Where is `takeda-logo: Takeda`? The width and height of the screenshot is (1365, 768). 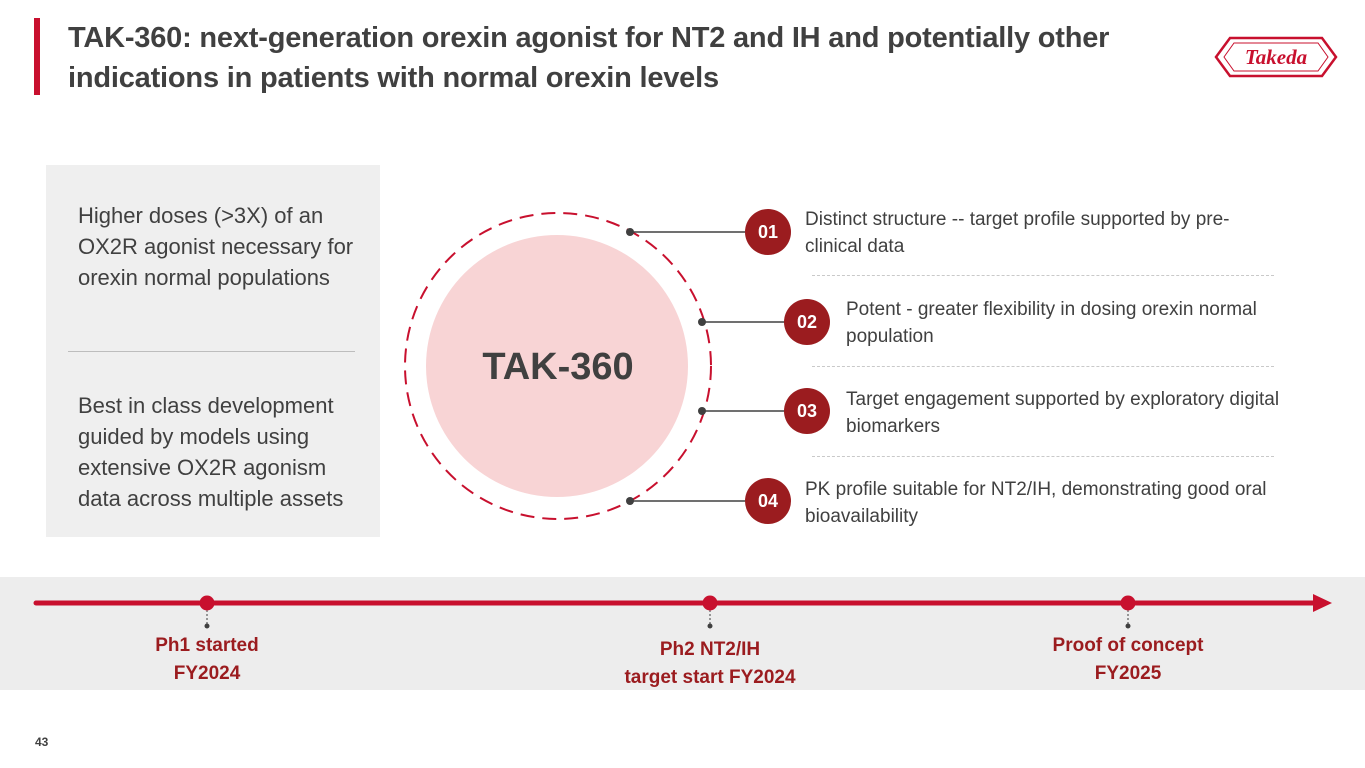 takeda-logo: Takeda is located at coordinates (1276, 57).